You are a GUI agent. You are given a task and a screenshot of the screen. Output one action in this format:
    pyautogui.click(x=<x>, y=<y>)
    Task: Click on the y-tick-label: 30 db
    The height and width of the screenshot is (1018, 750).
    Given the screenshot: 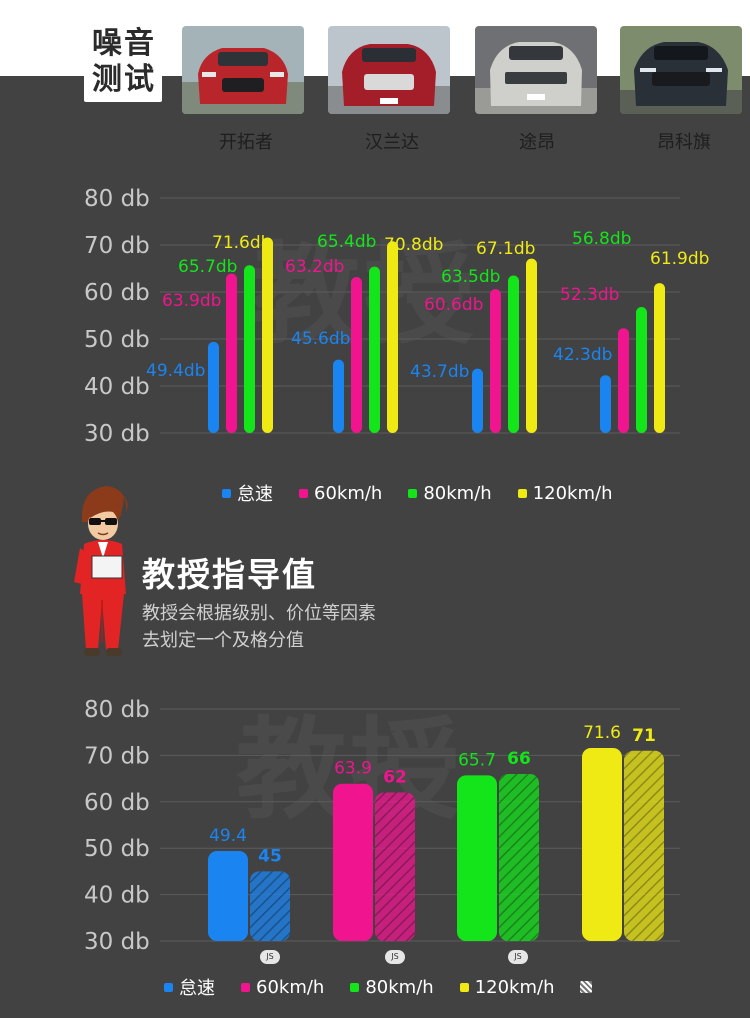 What is the action you would take?
    pyautogui.click(x=117, y=434)
    